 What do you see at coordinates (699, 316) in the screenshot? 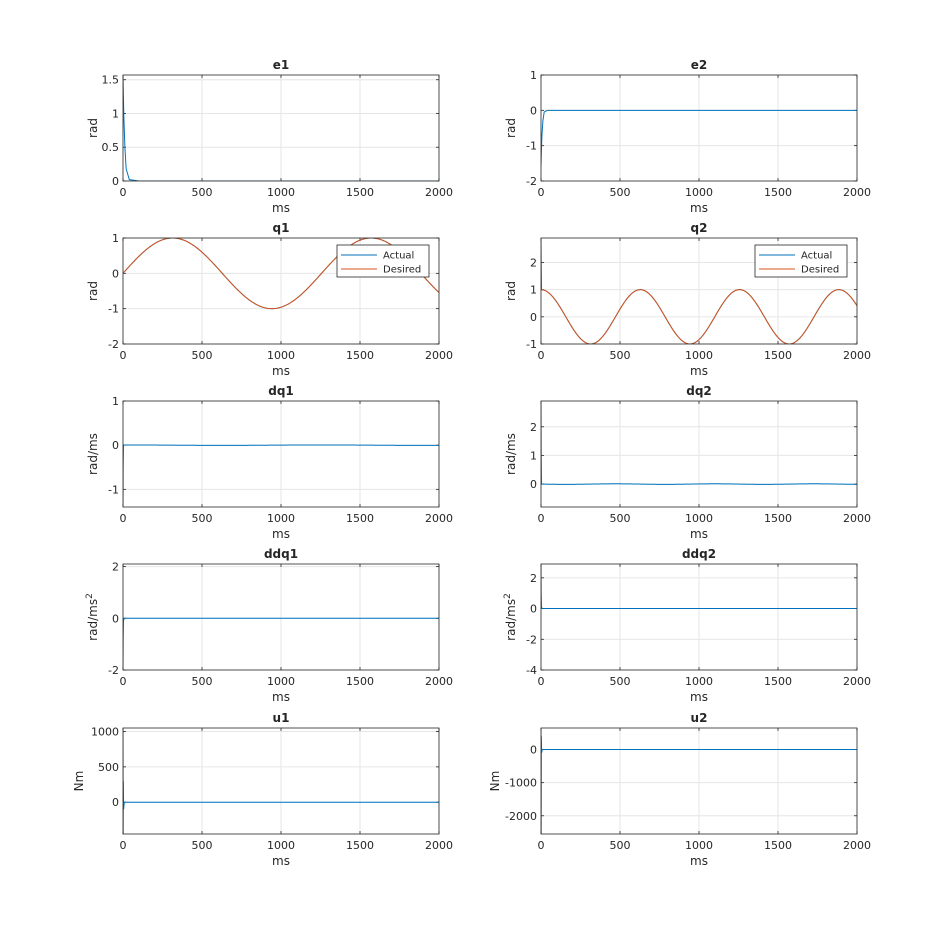
I see `series-line-desired` at bounding box center [699, 316].